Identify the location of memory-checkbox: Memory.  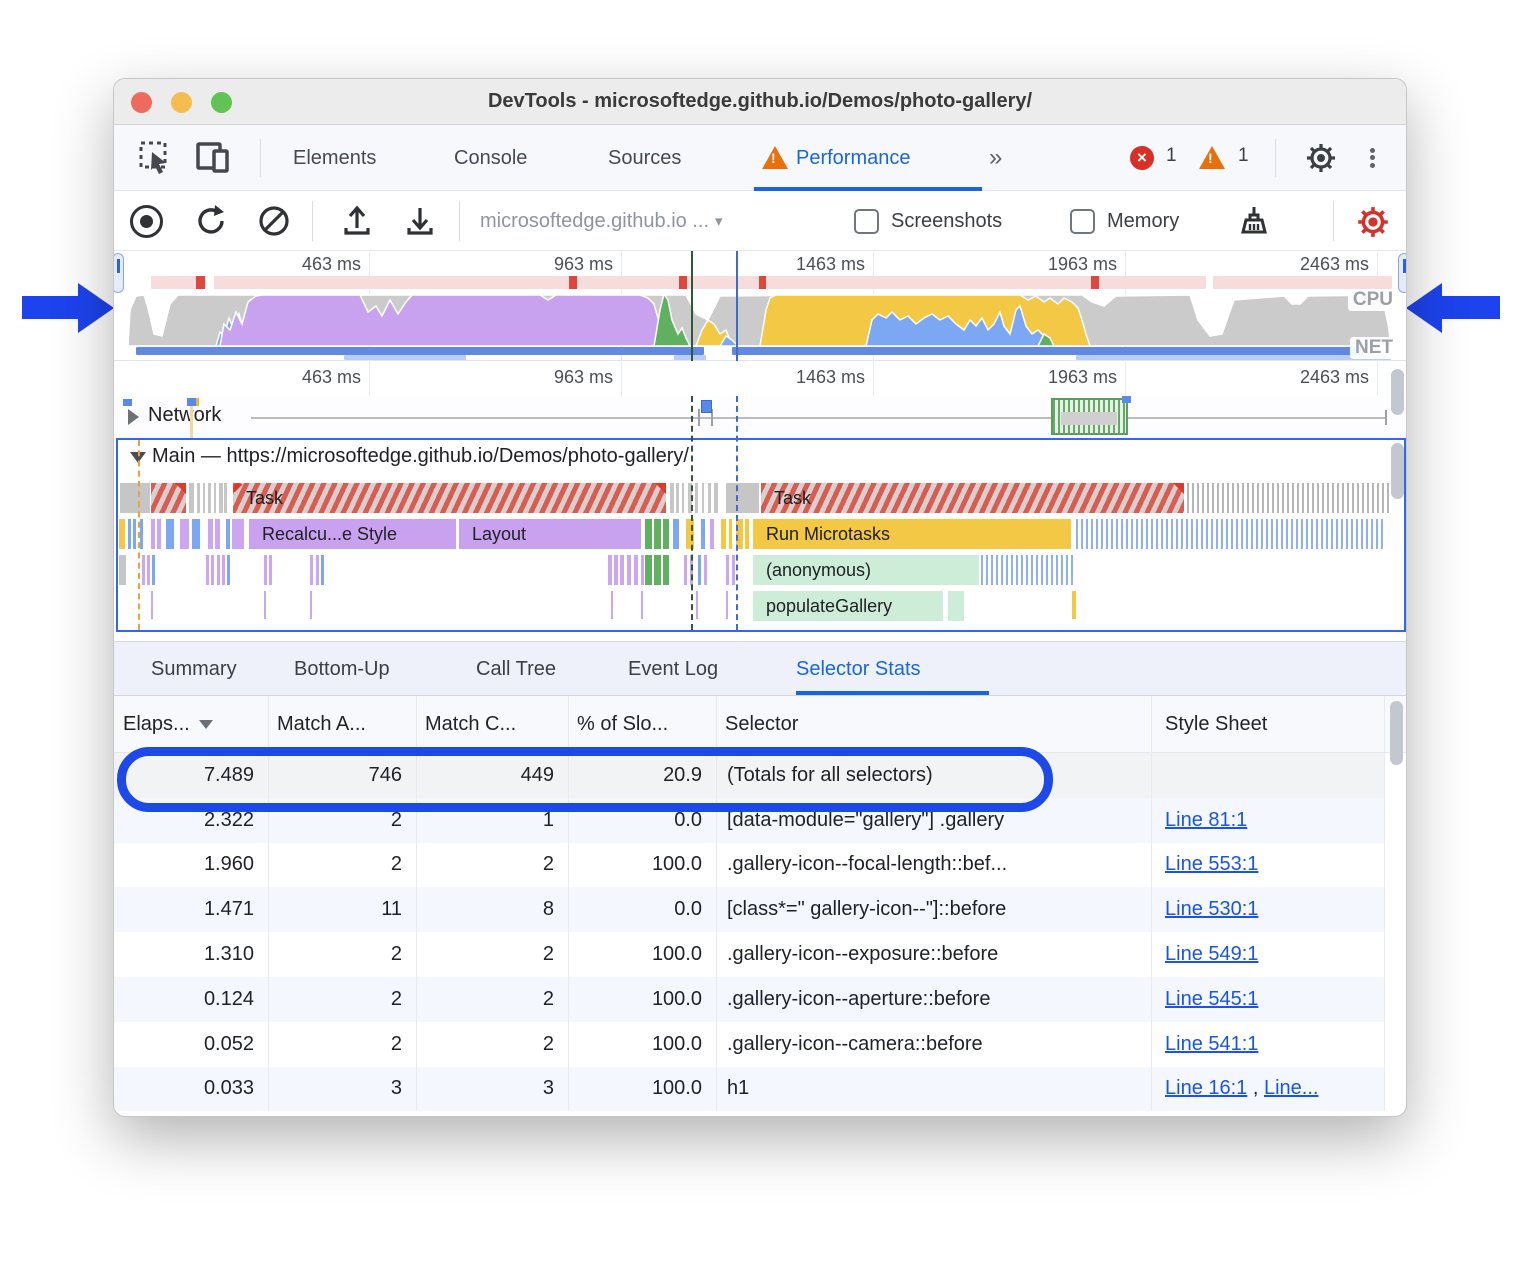
(1124, 221).